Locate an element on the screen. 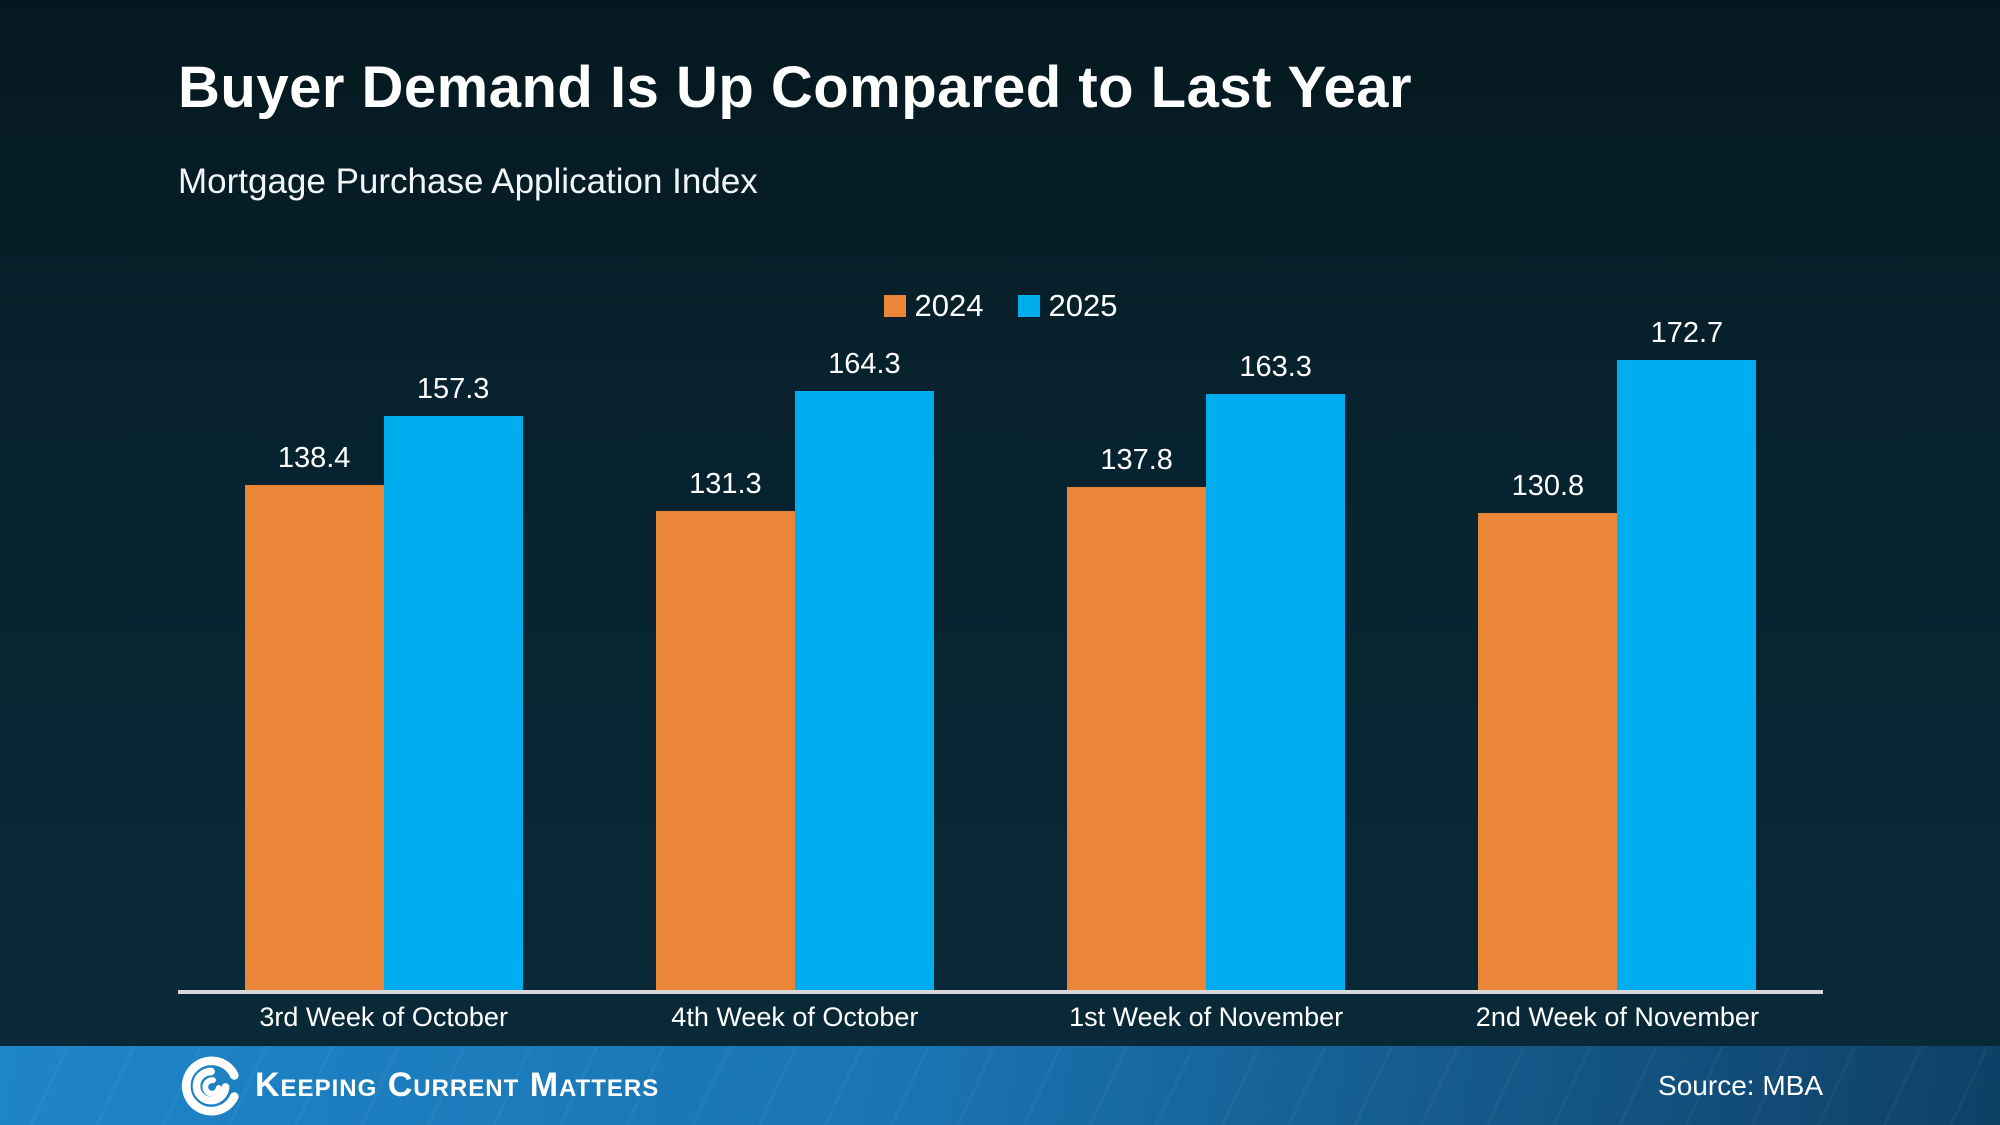  chart-title: Buyer Demand Is Up Compared to Last Year is located at coordinates (795, 87).